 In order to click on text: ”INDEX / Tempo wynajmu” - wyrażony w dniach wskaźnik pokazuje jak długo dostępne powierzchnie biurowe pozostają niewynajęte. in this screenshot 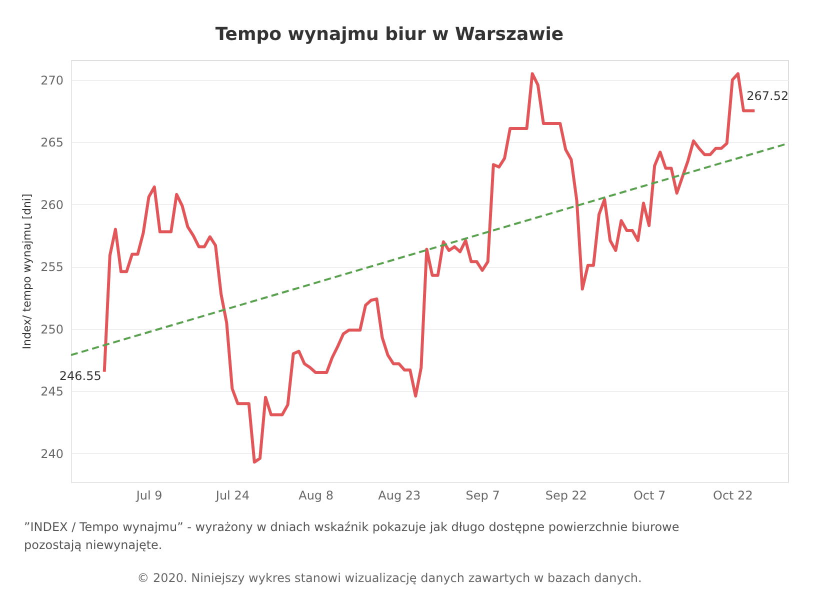, I will do `click(352, 536)`.